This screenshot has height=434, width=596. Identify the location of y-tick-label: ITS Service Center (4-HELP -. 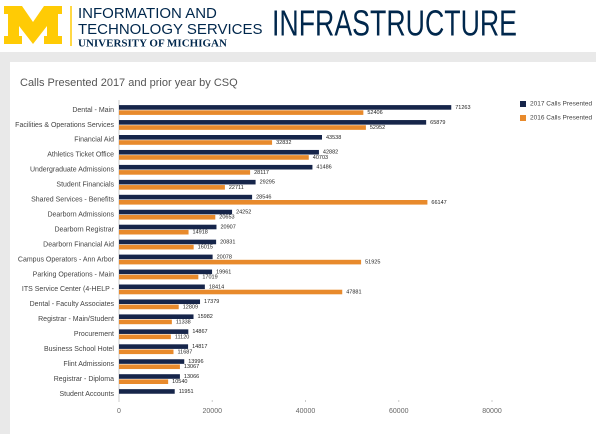
(68, 289).